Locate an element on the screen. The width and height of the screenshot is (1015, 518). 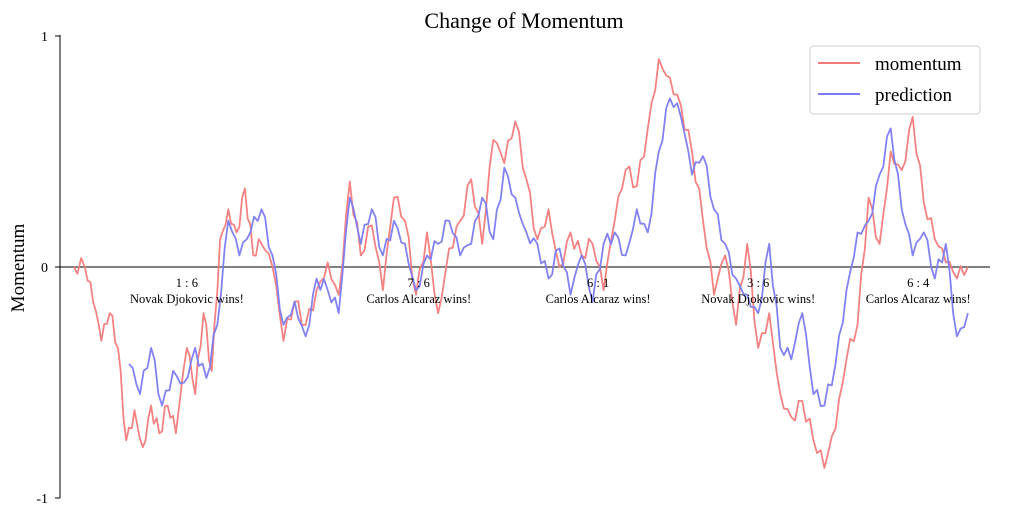
annotation-score-2: 7 : 6 is located at coordinates (419, 283).